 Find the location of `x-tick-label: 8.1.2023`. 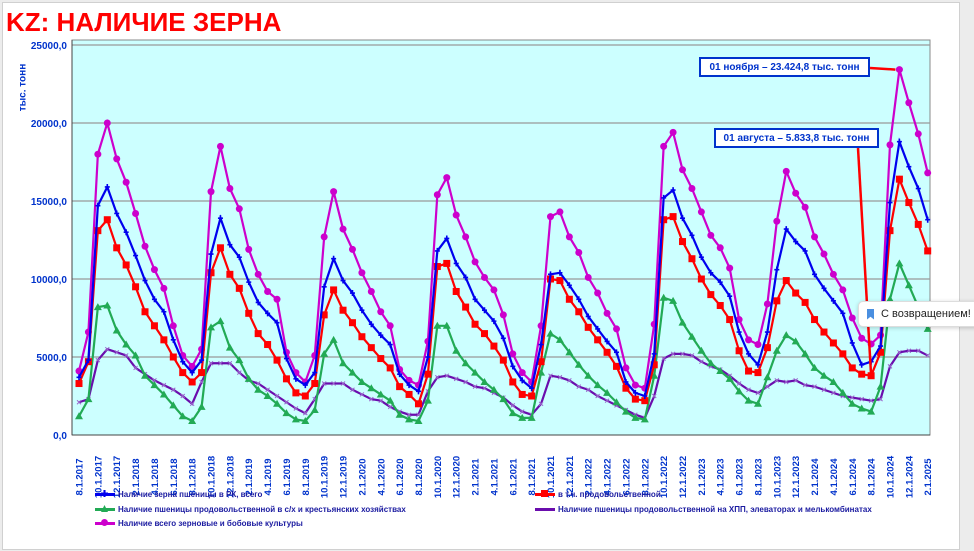

x-tick-label: 8.1.2023 is located at coordinates (758, 477).